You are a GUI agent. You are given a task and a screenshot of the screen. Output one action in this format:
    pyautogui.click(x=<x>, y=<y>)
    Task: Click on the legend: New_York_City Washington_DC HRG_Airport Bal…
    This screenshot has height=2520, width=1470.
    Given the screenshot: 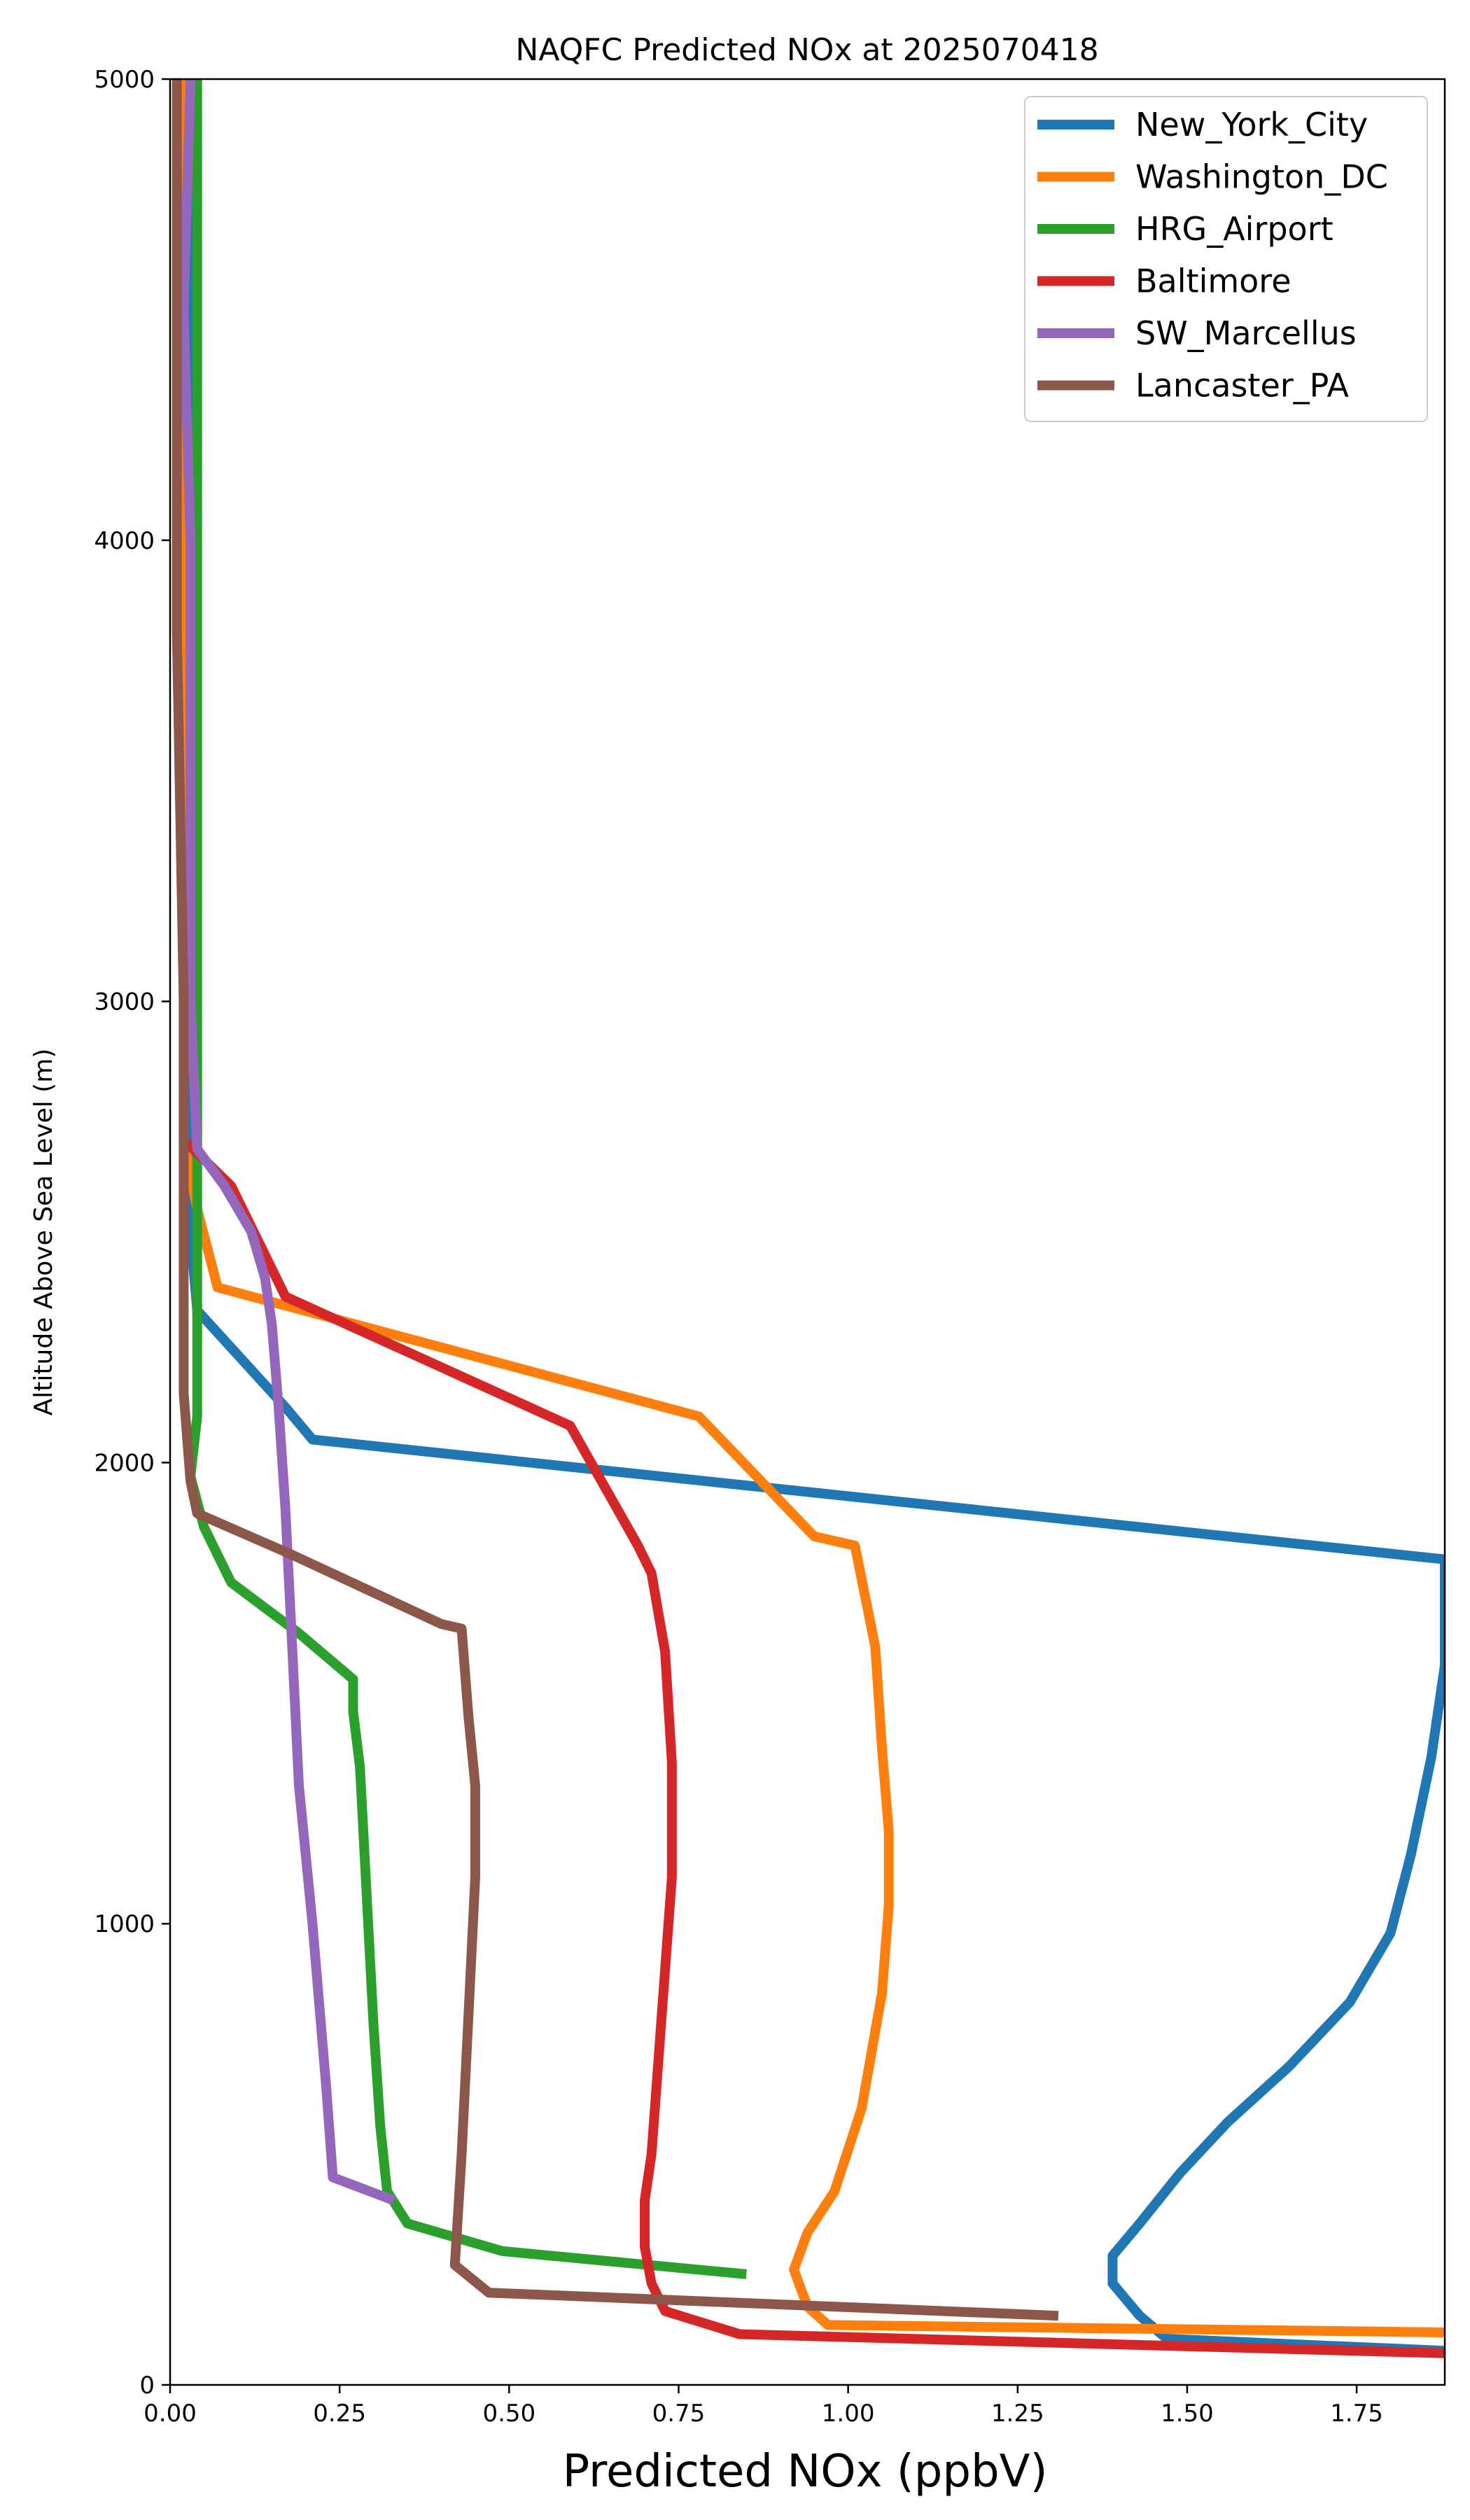 What is the action you would take?
    pyautogui.click(x=1226, y=259)
    